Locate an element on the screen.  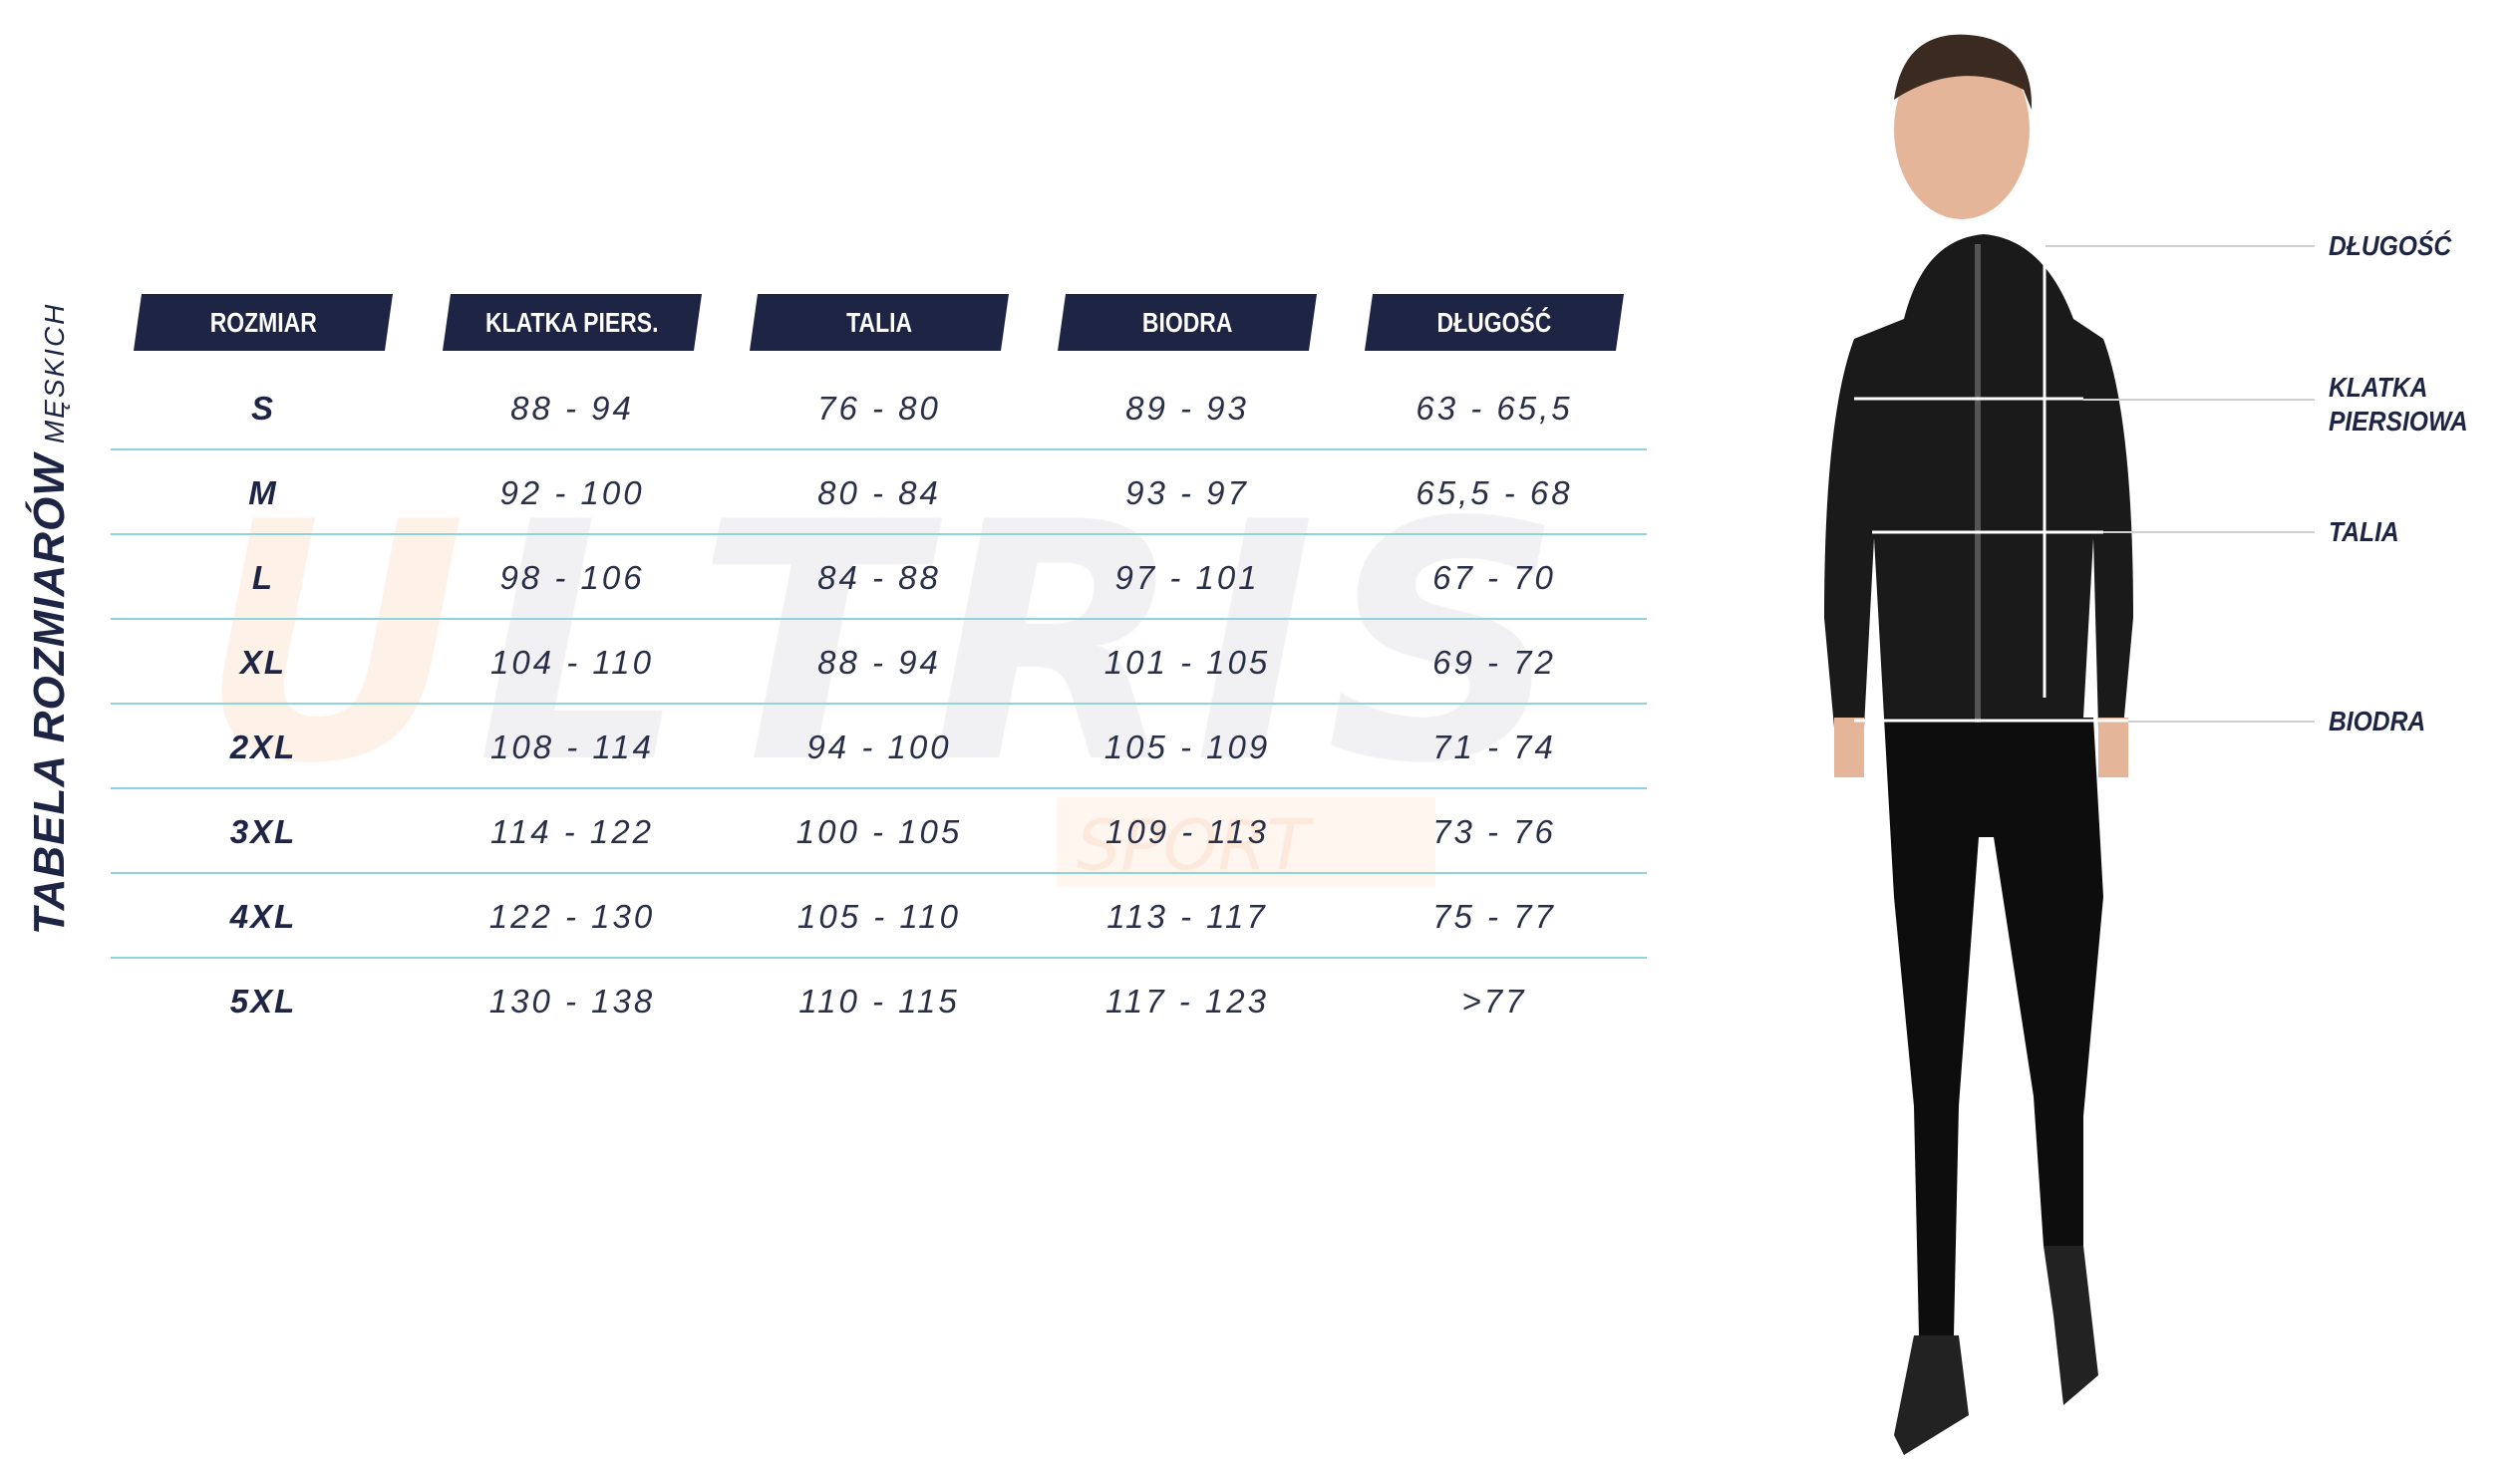
hand-right is located at coordinates (2113, 747).